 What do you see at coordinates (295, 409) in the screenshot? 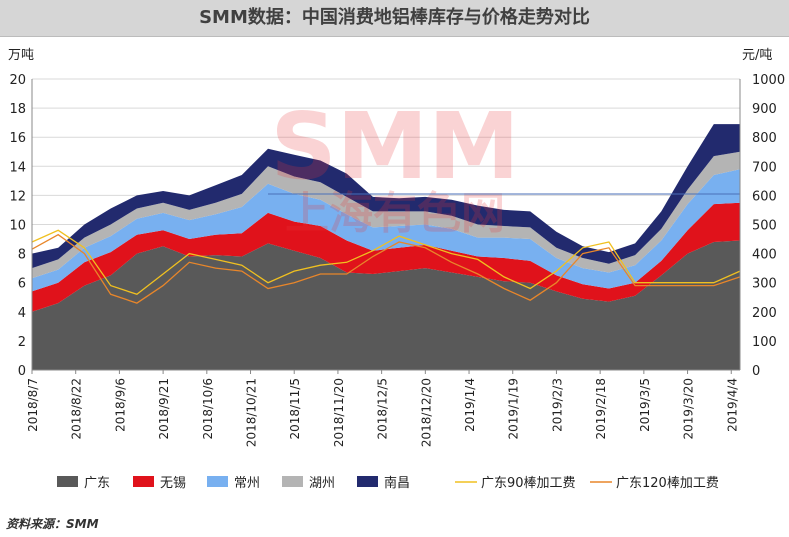
I see `x-tick-label: 2018/11/5` at bounding box center [295, 409].